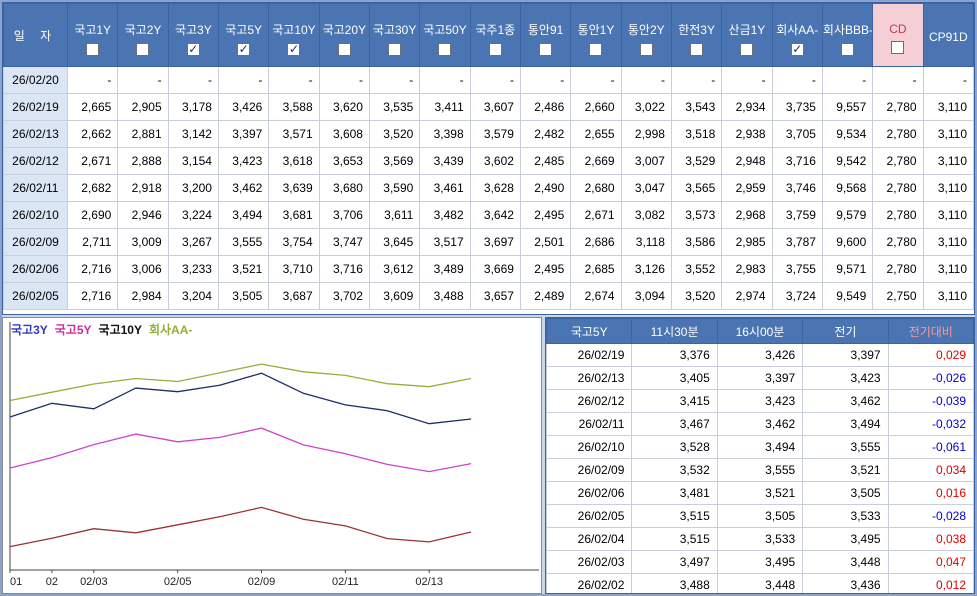 The image size is (977, 596). I want to click on column-header-국고3Y: 국고3Y ✓, so click(193, 35).